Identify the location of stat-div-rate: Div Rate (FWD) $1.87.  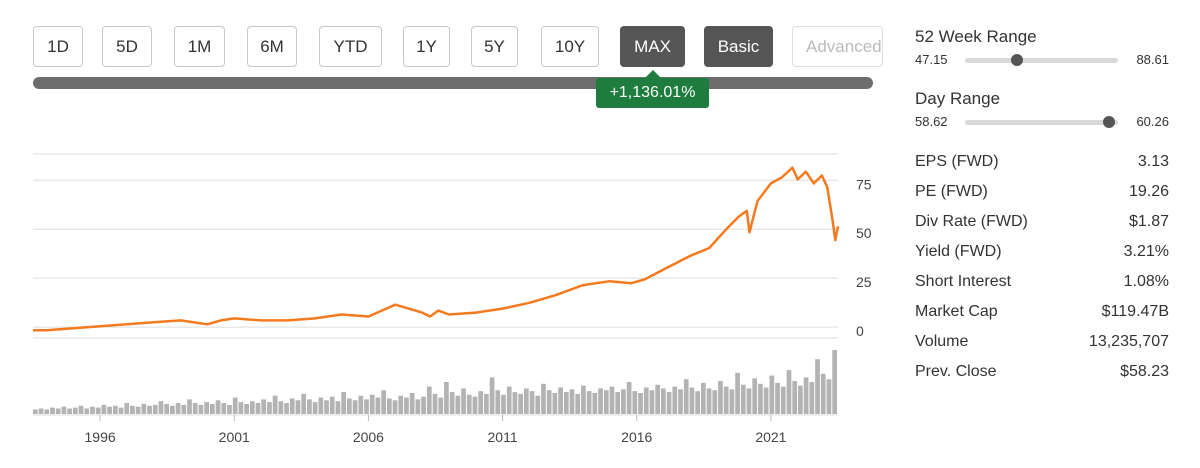
(1042, 222).